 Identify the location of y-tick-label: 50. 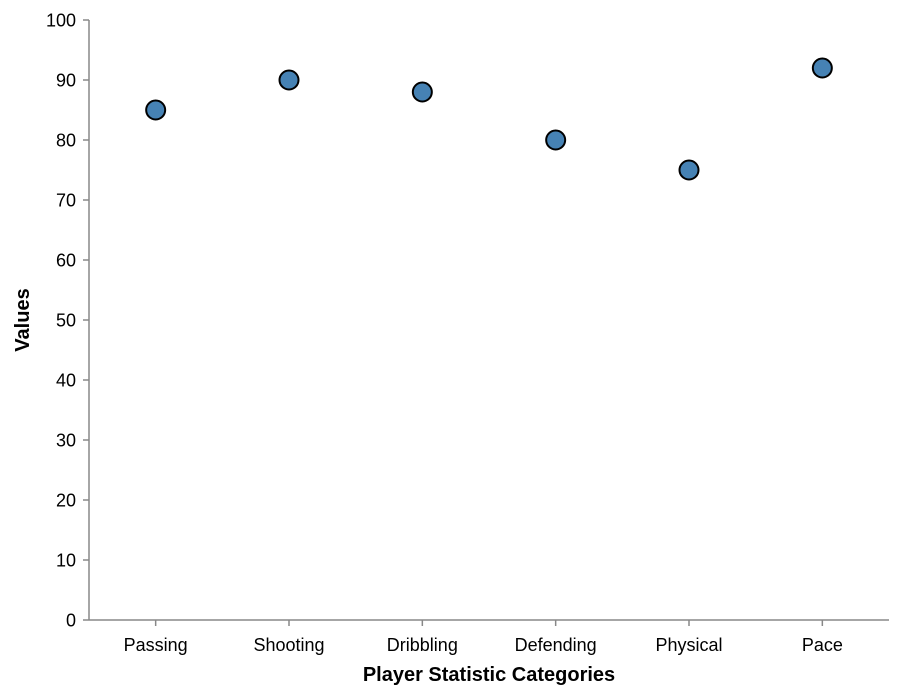
(66, 321).